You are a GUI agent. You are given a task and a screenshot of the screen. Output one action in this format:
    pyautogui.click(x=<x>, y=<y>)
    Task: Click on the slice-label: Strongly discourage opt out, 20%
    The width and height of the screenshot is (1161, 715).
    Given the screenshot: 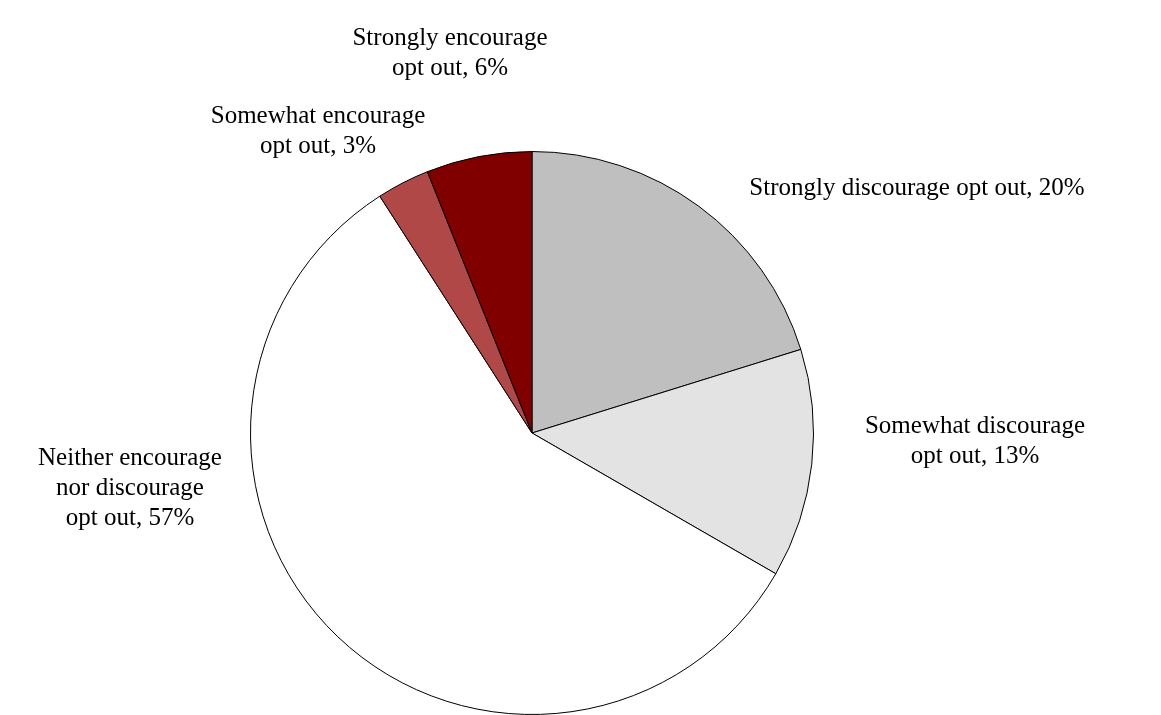 What is the action you would take?
    pyautogui.click(x=917, y=187)
    